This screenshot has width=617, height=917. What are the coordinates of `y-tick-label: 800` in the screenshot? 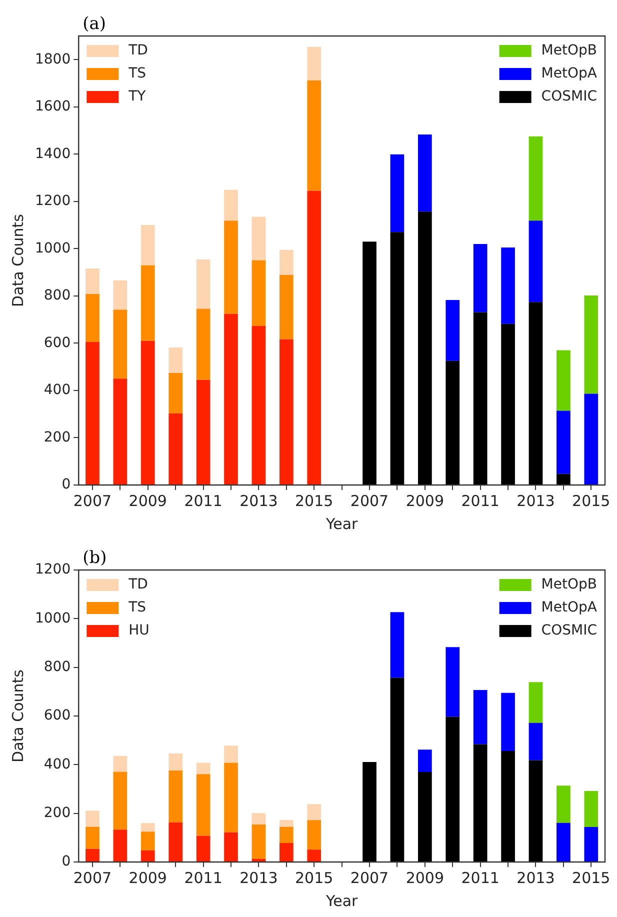 It's located at (57, 296).